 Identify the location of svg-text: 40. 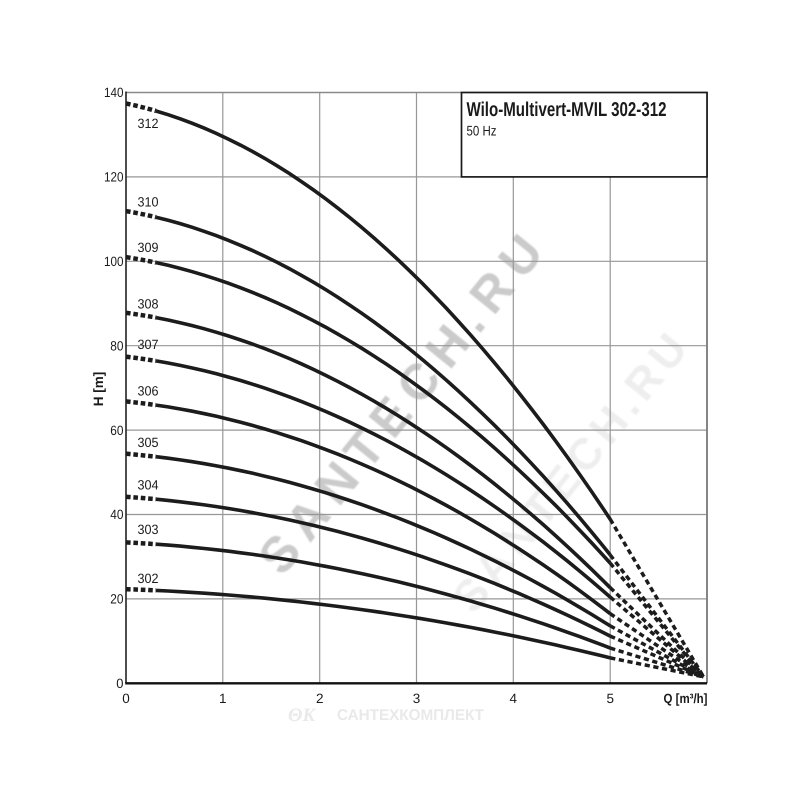
(116, 514).